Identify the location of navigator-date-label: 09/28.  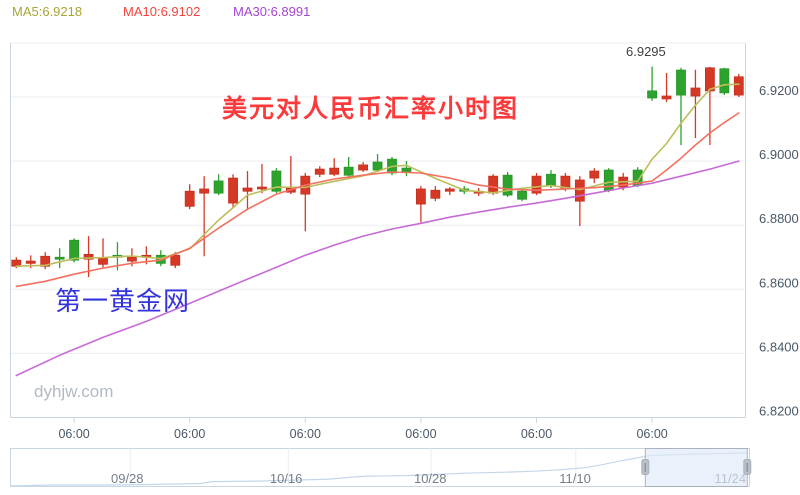
(127, 478).